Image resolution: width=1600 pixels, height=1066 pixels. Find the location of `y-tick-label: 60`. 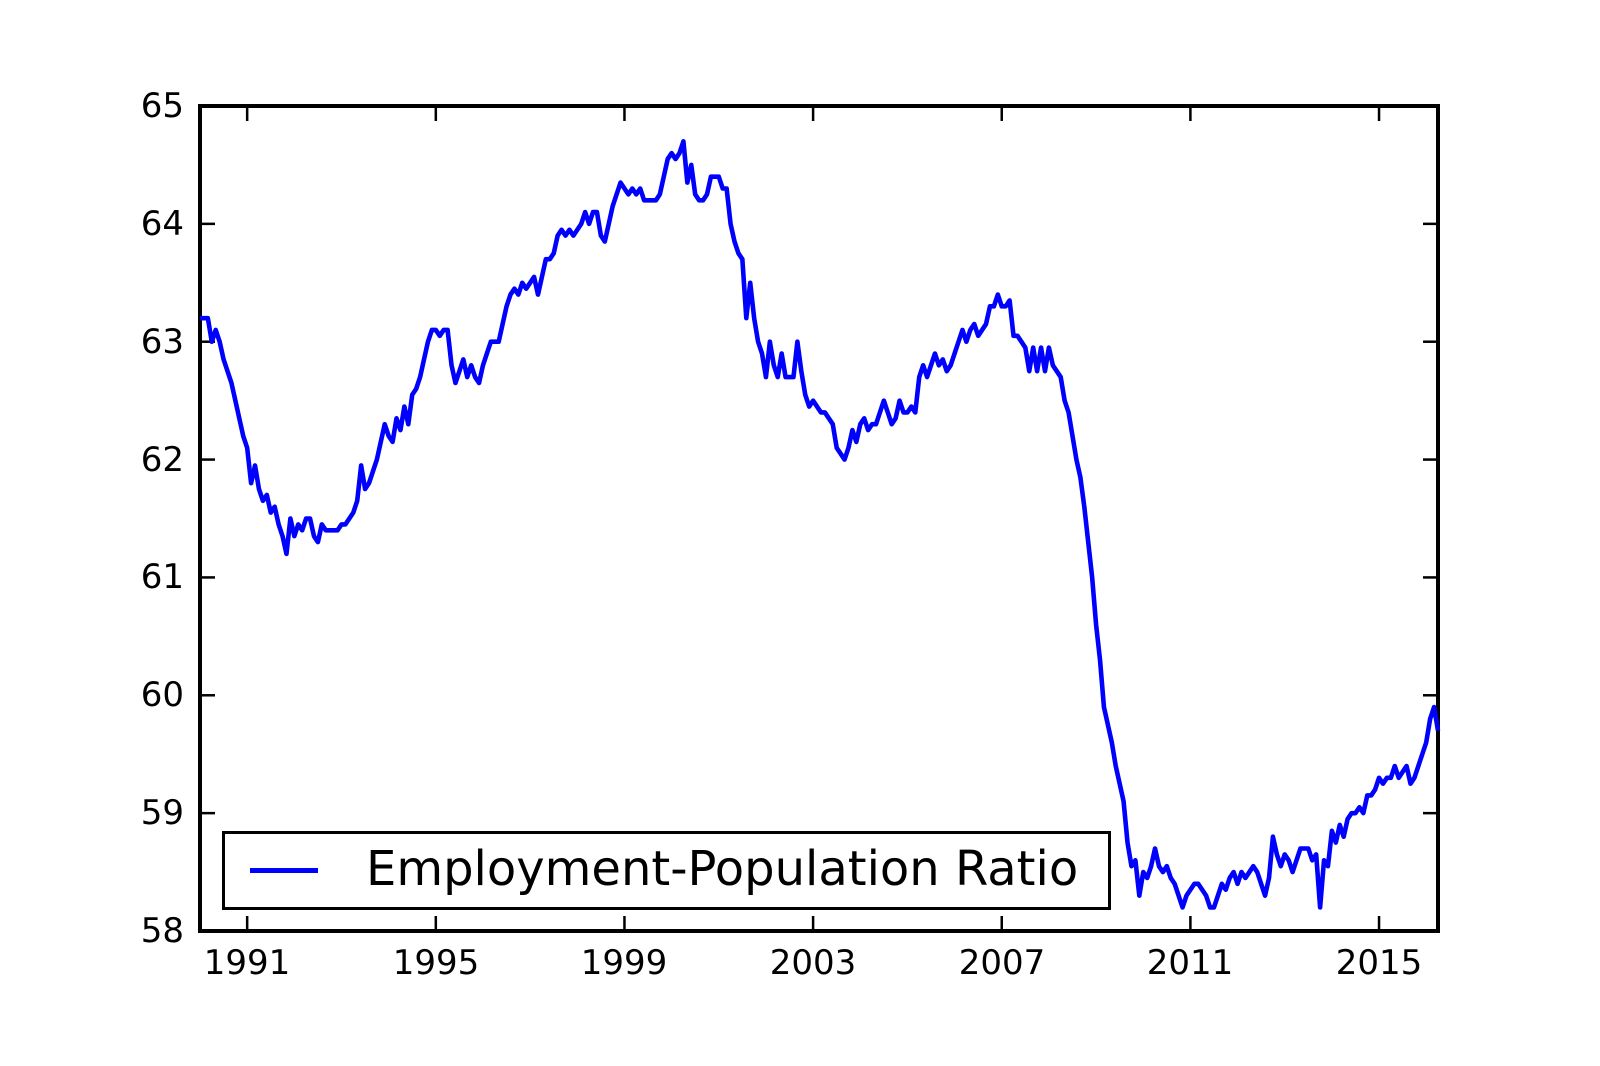

y-tick-label: 60 is located at coordinates (162, 695).